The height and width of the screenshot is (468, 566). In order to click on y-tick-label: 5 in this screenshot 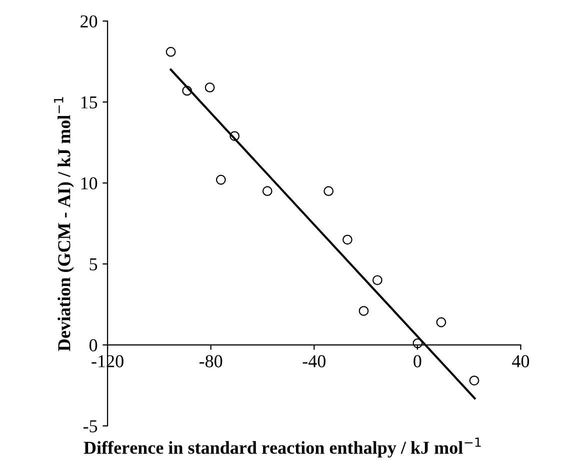, I will do `click(94, 264)`.